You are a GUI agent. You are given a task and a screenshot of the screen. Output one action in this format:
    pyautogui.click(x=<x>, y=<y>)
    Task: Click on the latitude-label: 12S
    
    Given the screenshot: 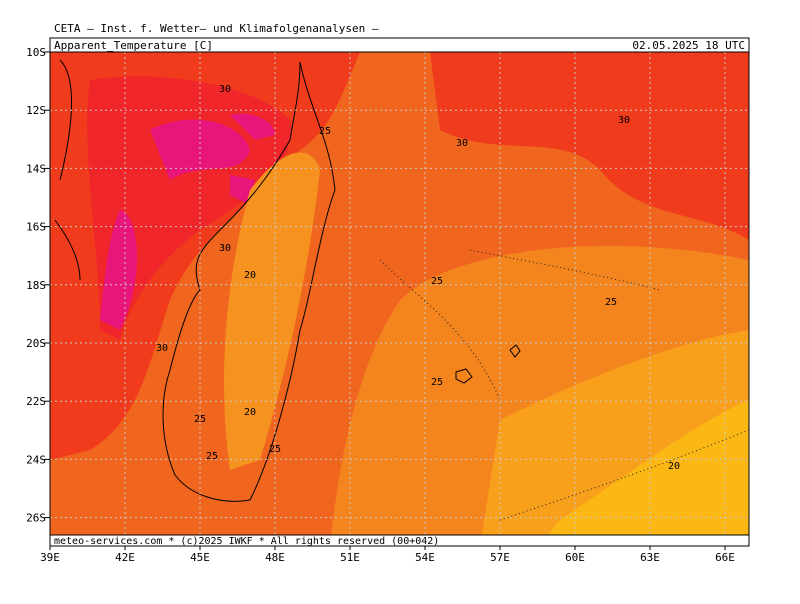 What is the action you would take?
    pyautogui.click(x=36, y=110)
    